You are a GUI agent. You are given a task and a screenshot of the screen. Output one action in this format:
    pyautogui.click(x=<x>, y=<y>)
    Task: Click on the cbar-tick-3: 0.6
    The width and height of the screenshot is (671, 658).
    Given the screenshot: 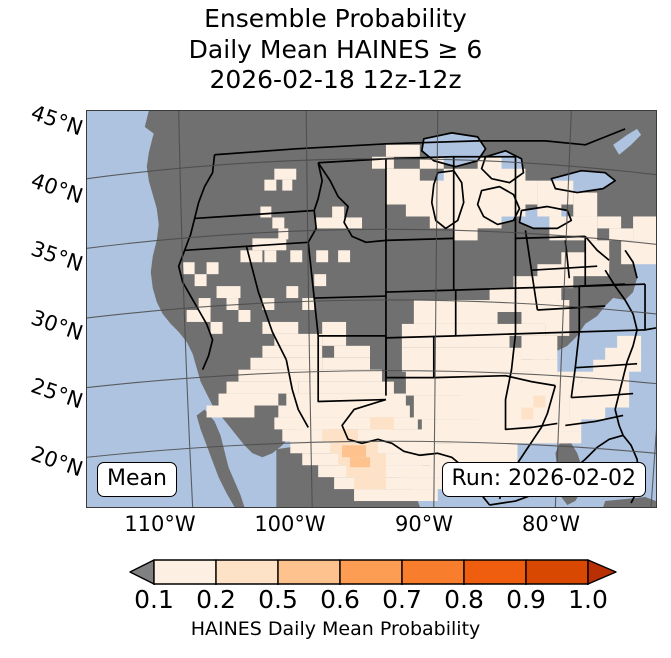 What is the action you would take?
    pyautogui.click(x=340, y=599)
    